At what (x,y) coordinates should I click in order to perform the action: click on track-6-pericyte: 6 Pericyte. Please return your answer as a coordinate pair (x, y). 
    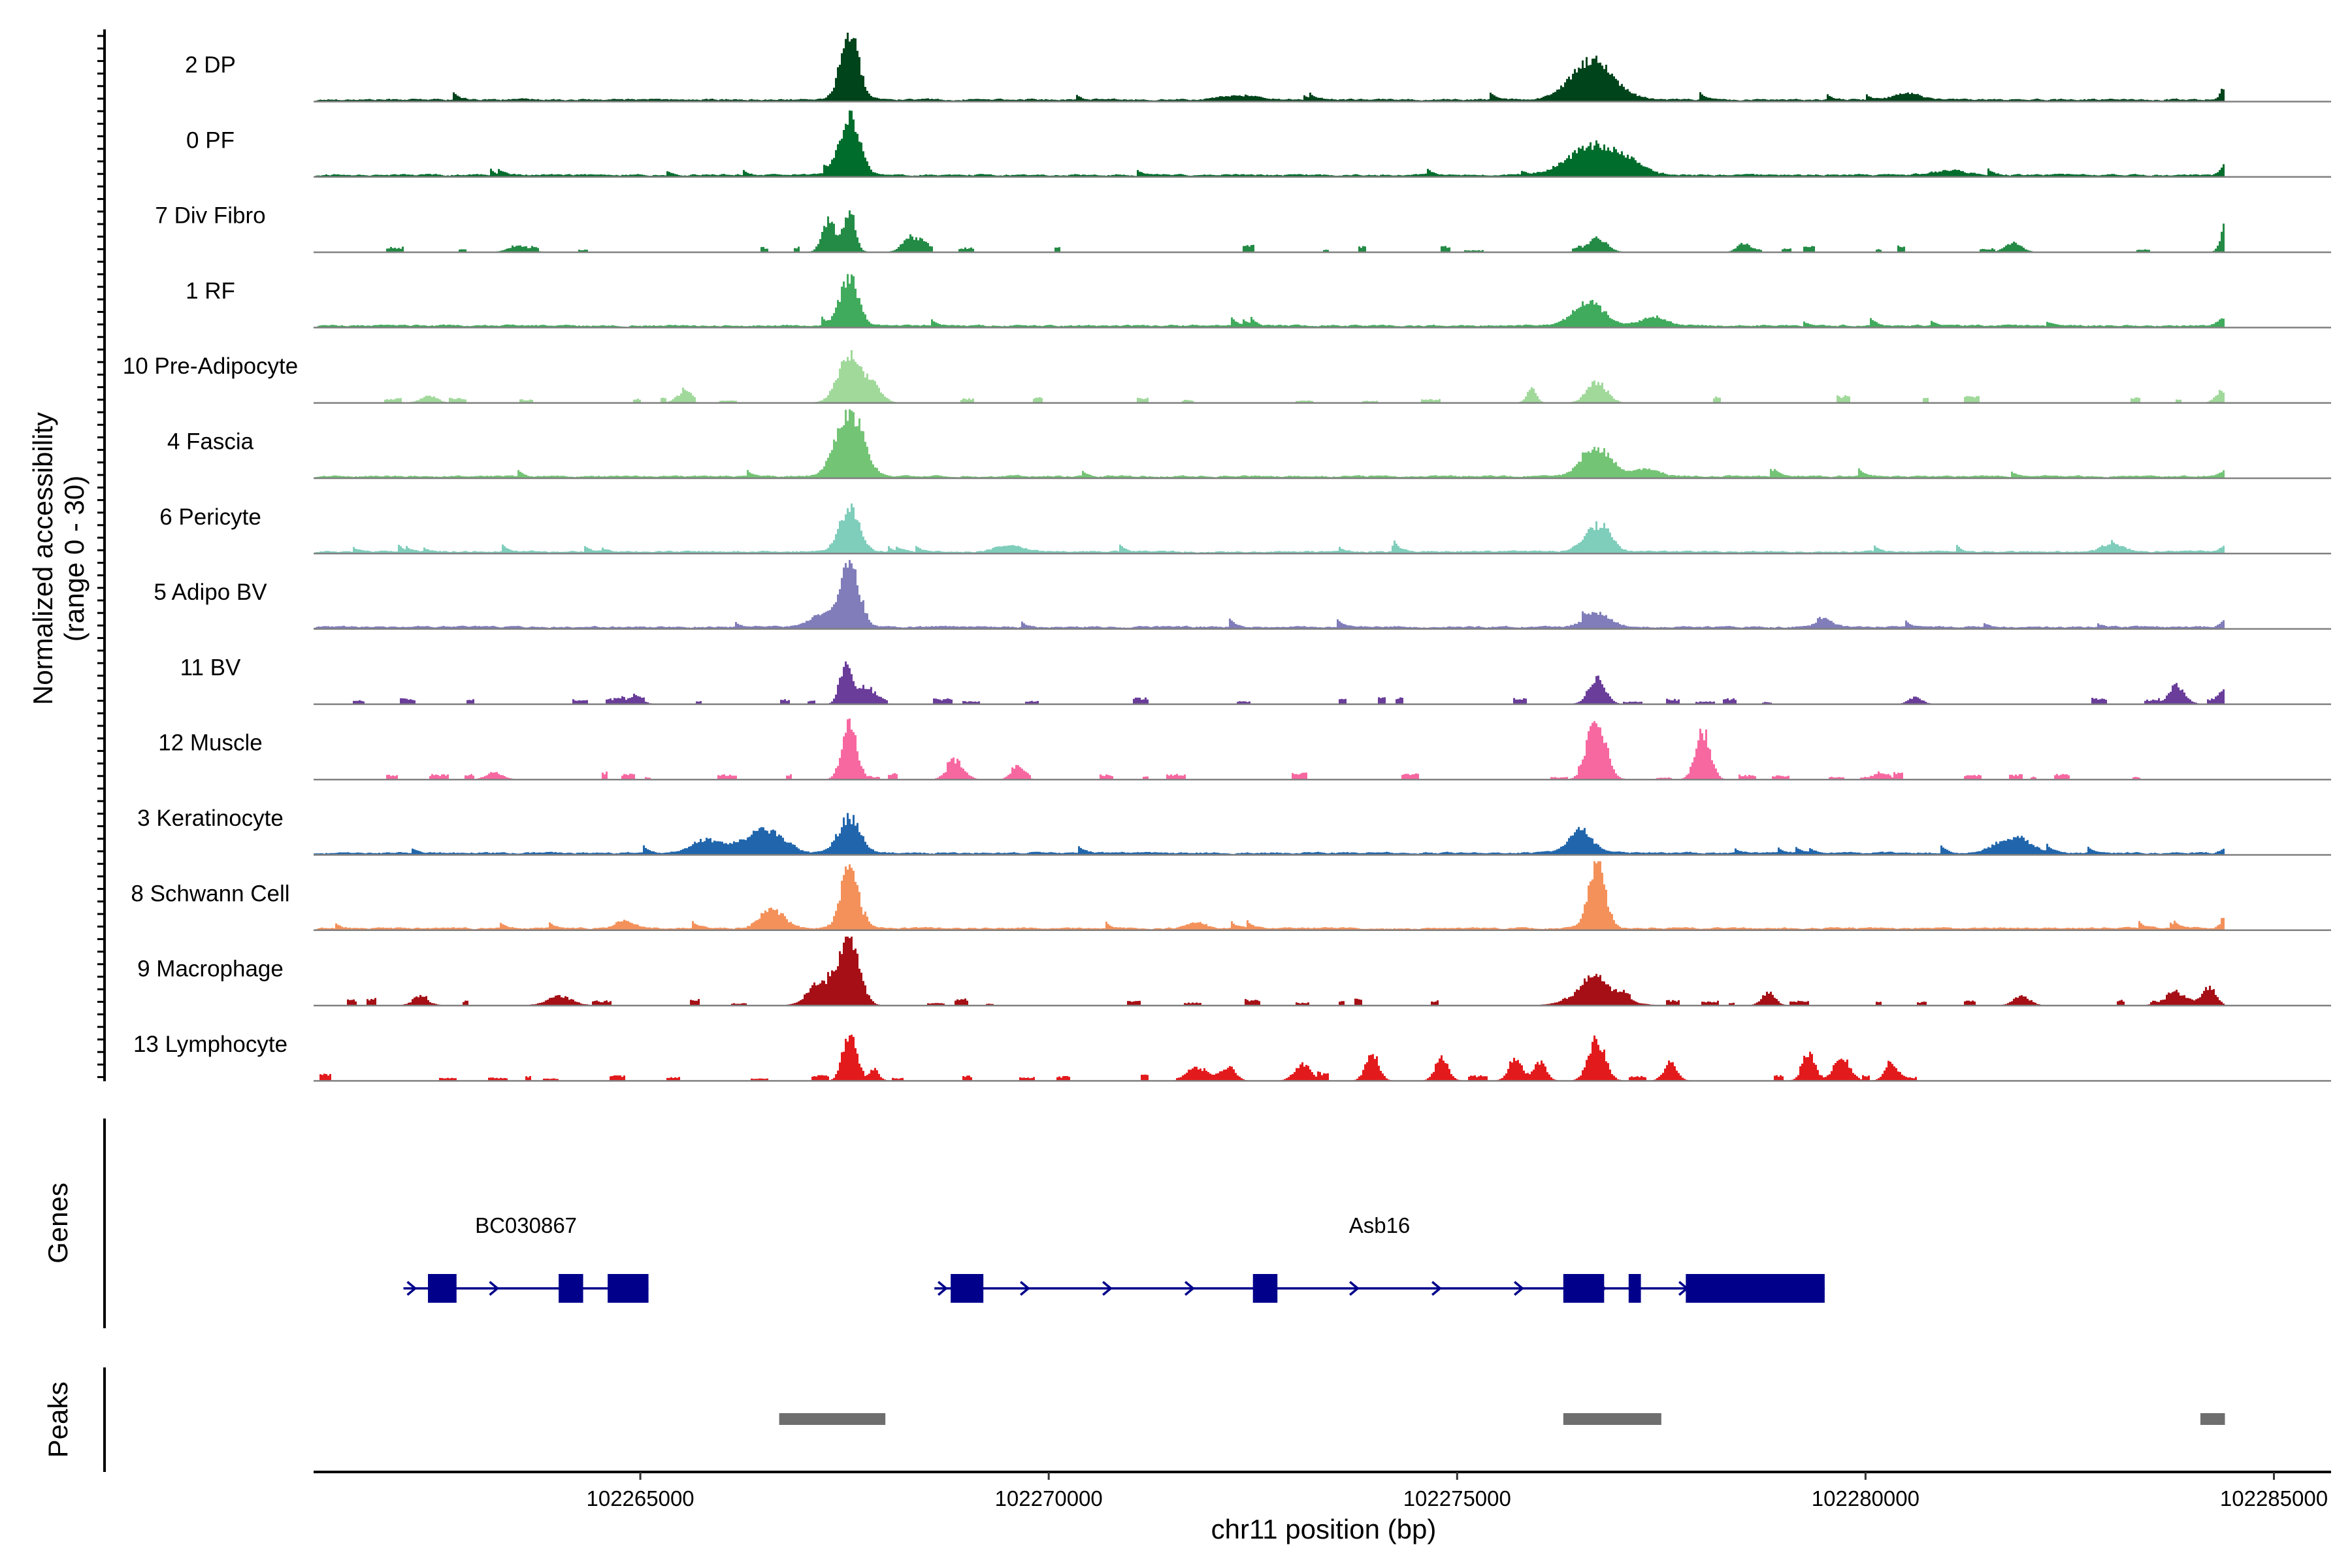
    Looking at the image, I should click on (1245, 529).